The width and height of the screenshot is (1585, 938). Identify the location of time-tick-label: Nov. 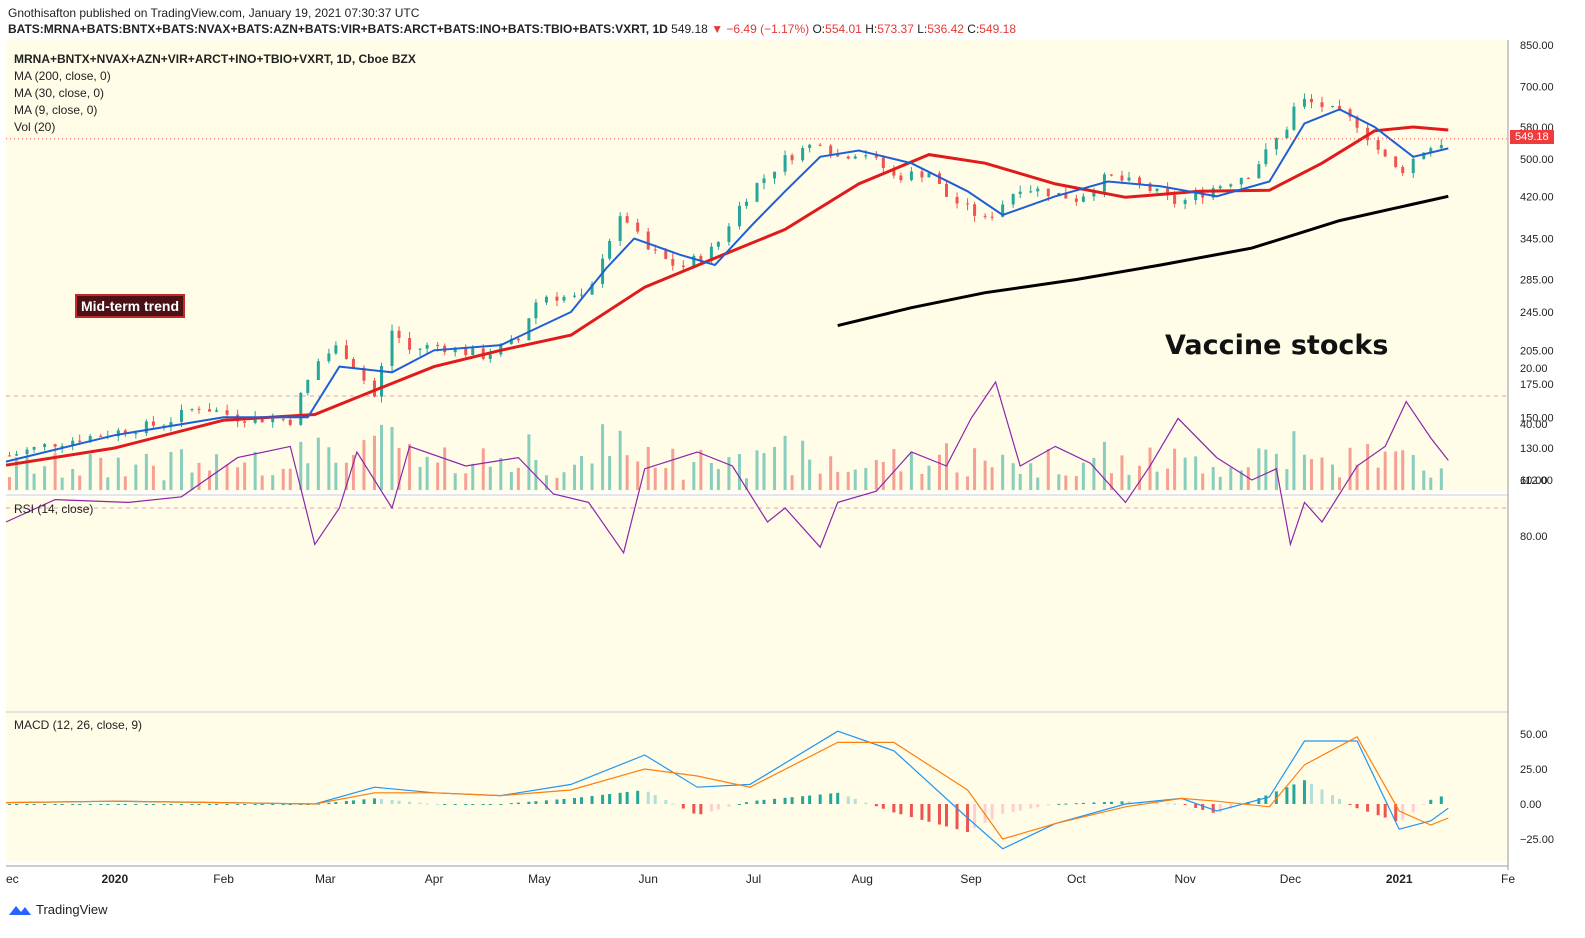
(1184, 879).